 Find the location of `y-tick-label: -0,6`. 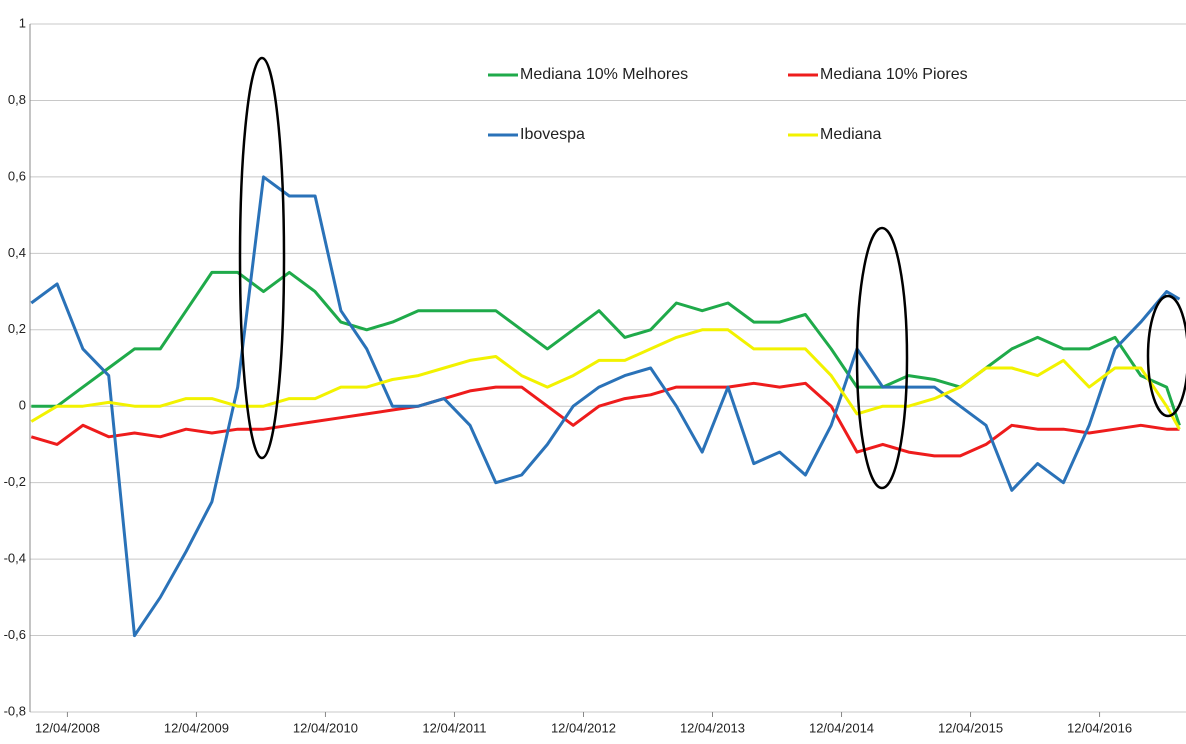

y-tick-label: -0,6 is located at coordinates (15, 634).